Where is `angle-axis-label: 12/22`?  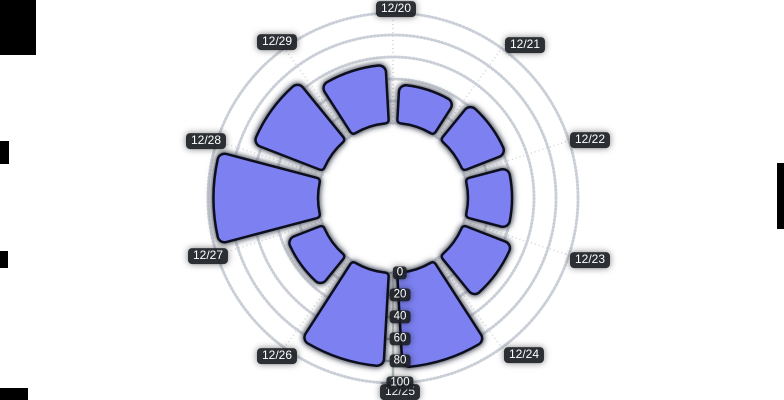 angle-axis-label: 12/22 is located at coordinates (590, 140).